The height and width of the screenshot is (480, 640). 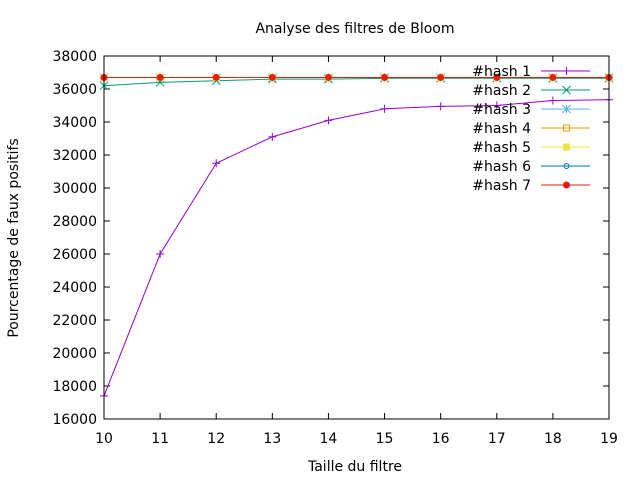 I want to click on legend-label: #hash 2, so click(x=501, y=91).